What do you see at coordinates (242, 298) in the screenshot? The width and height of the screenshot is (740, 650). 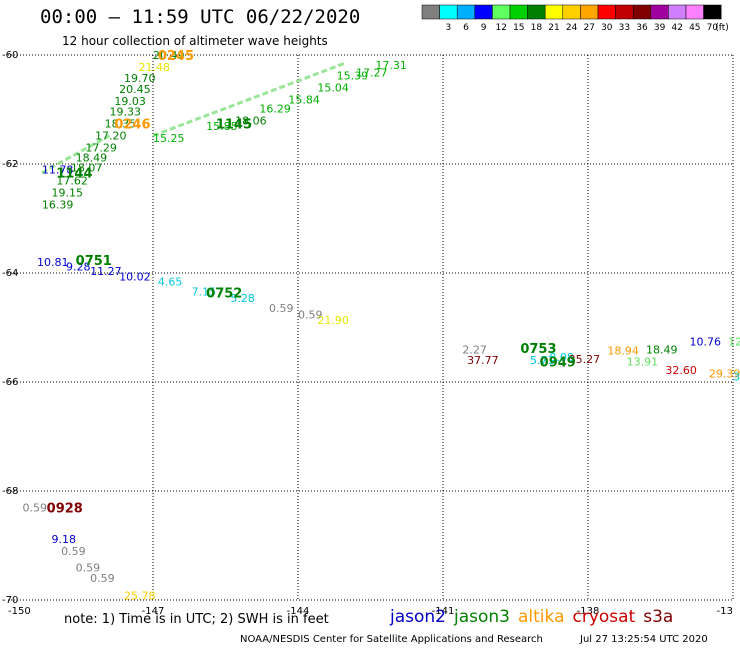 I see `wave-height-label: 5.28` at bounding box center [242, 298].